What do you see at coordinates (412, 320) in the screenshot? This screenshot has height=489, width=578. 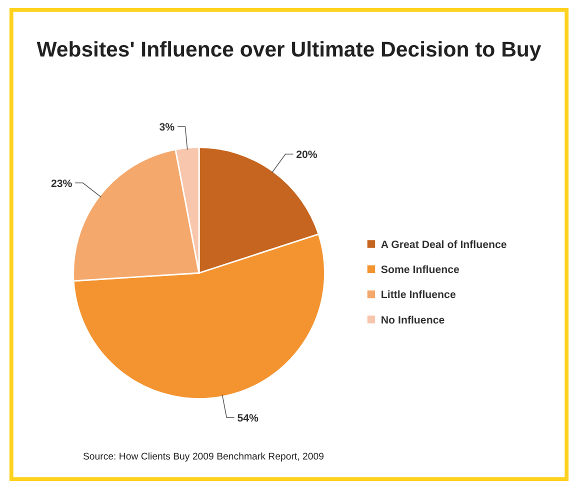 I see `legend-label: No Influence` at bounding box center [412, 320].